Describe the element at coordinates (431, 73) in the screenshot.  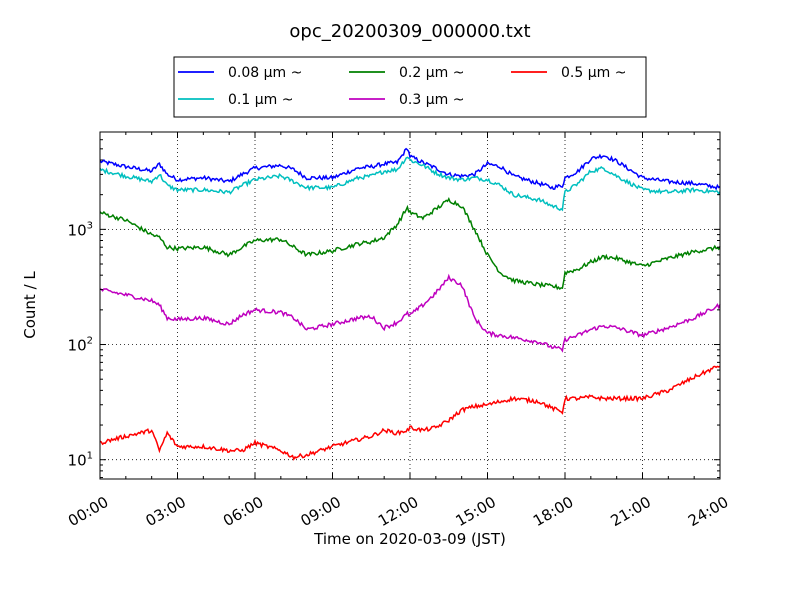
I see `legend-label-3: 0.2 μm ~` at that location.